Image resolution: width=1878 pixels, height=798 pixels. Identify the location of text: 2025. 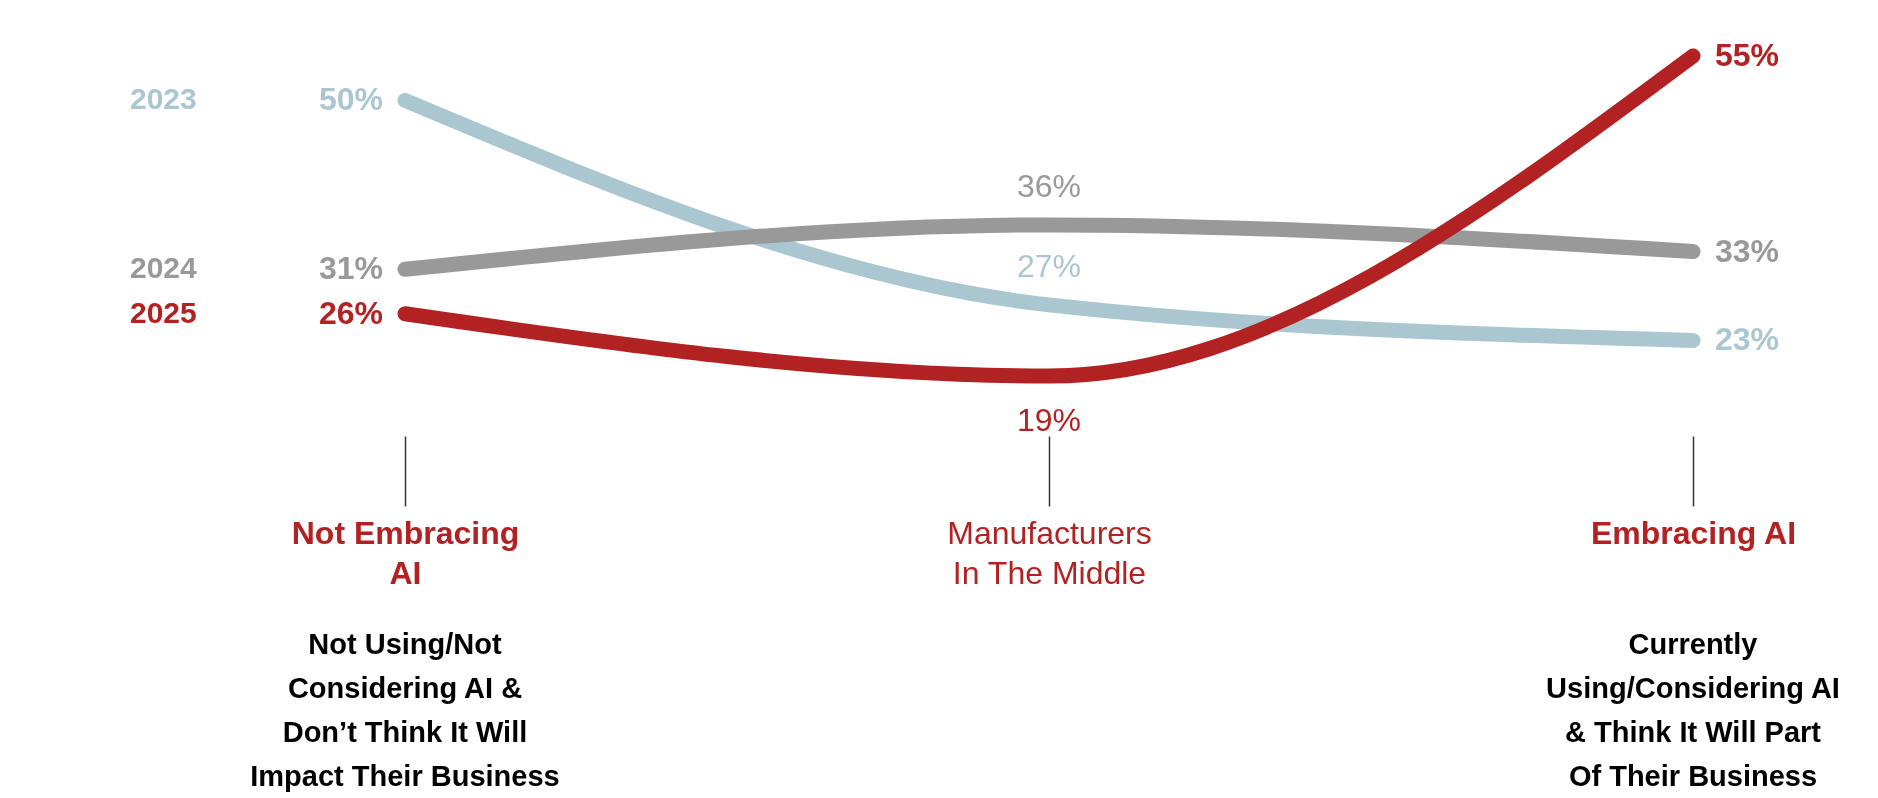
(163, 312).